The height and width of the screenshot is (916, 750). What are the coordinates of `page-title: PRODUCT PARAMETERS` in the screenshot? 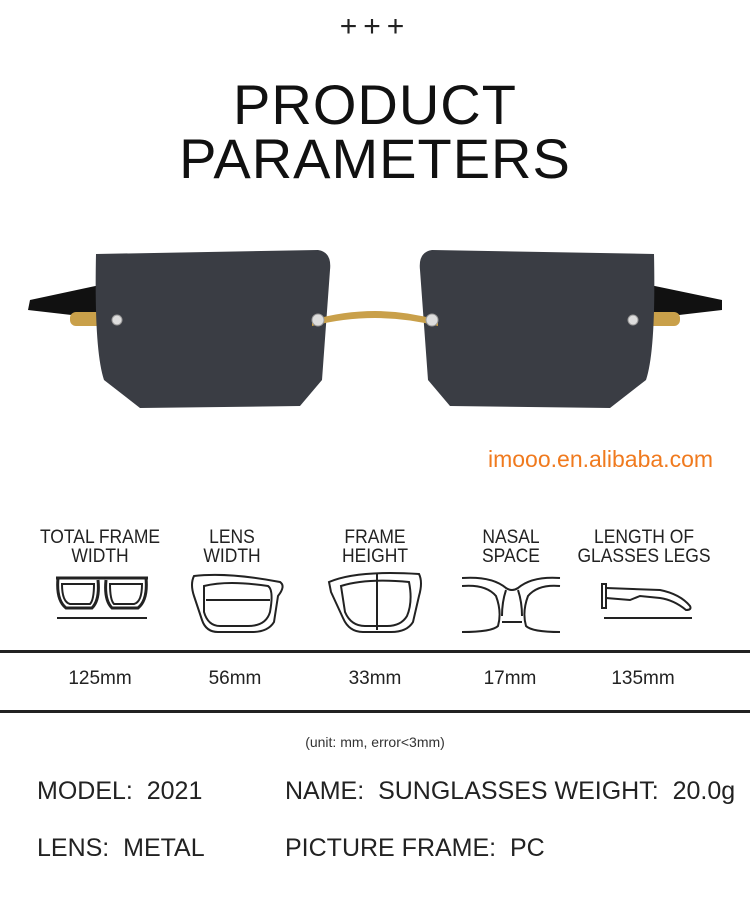 It's located at (375, 131).